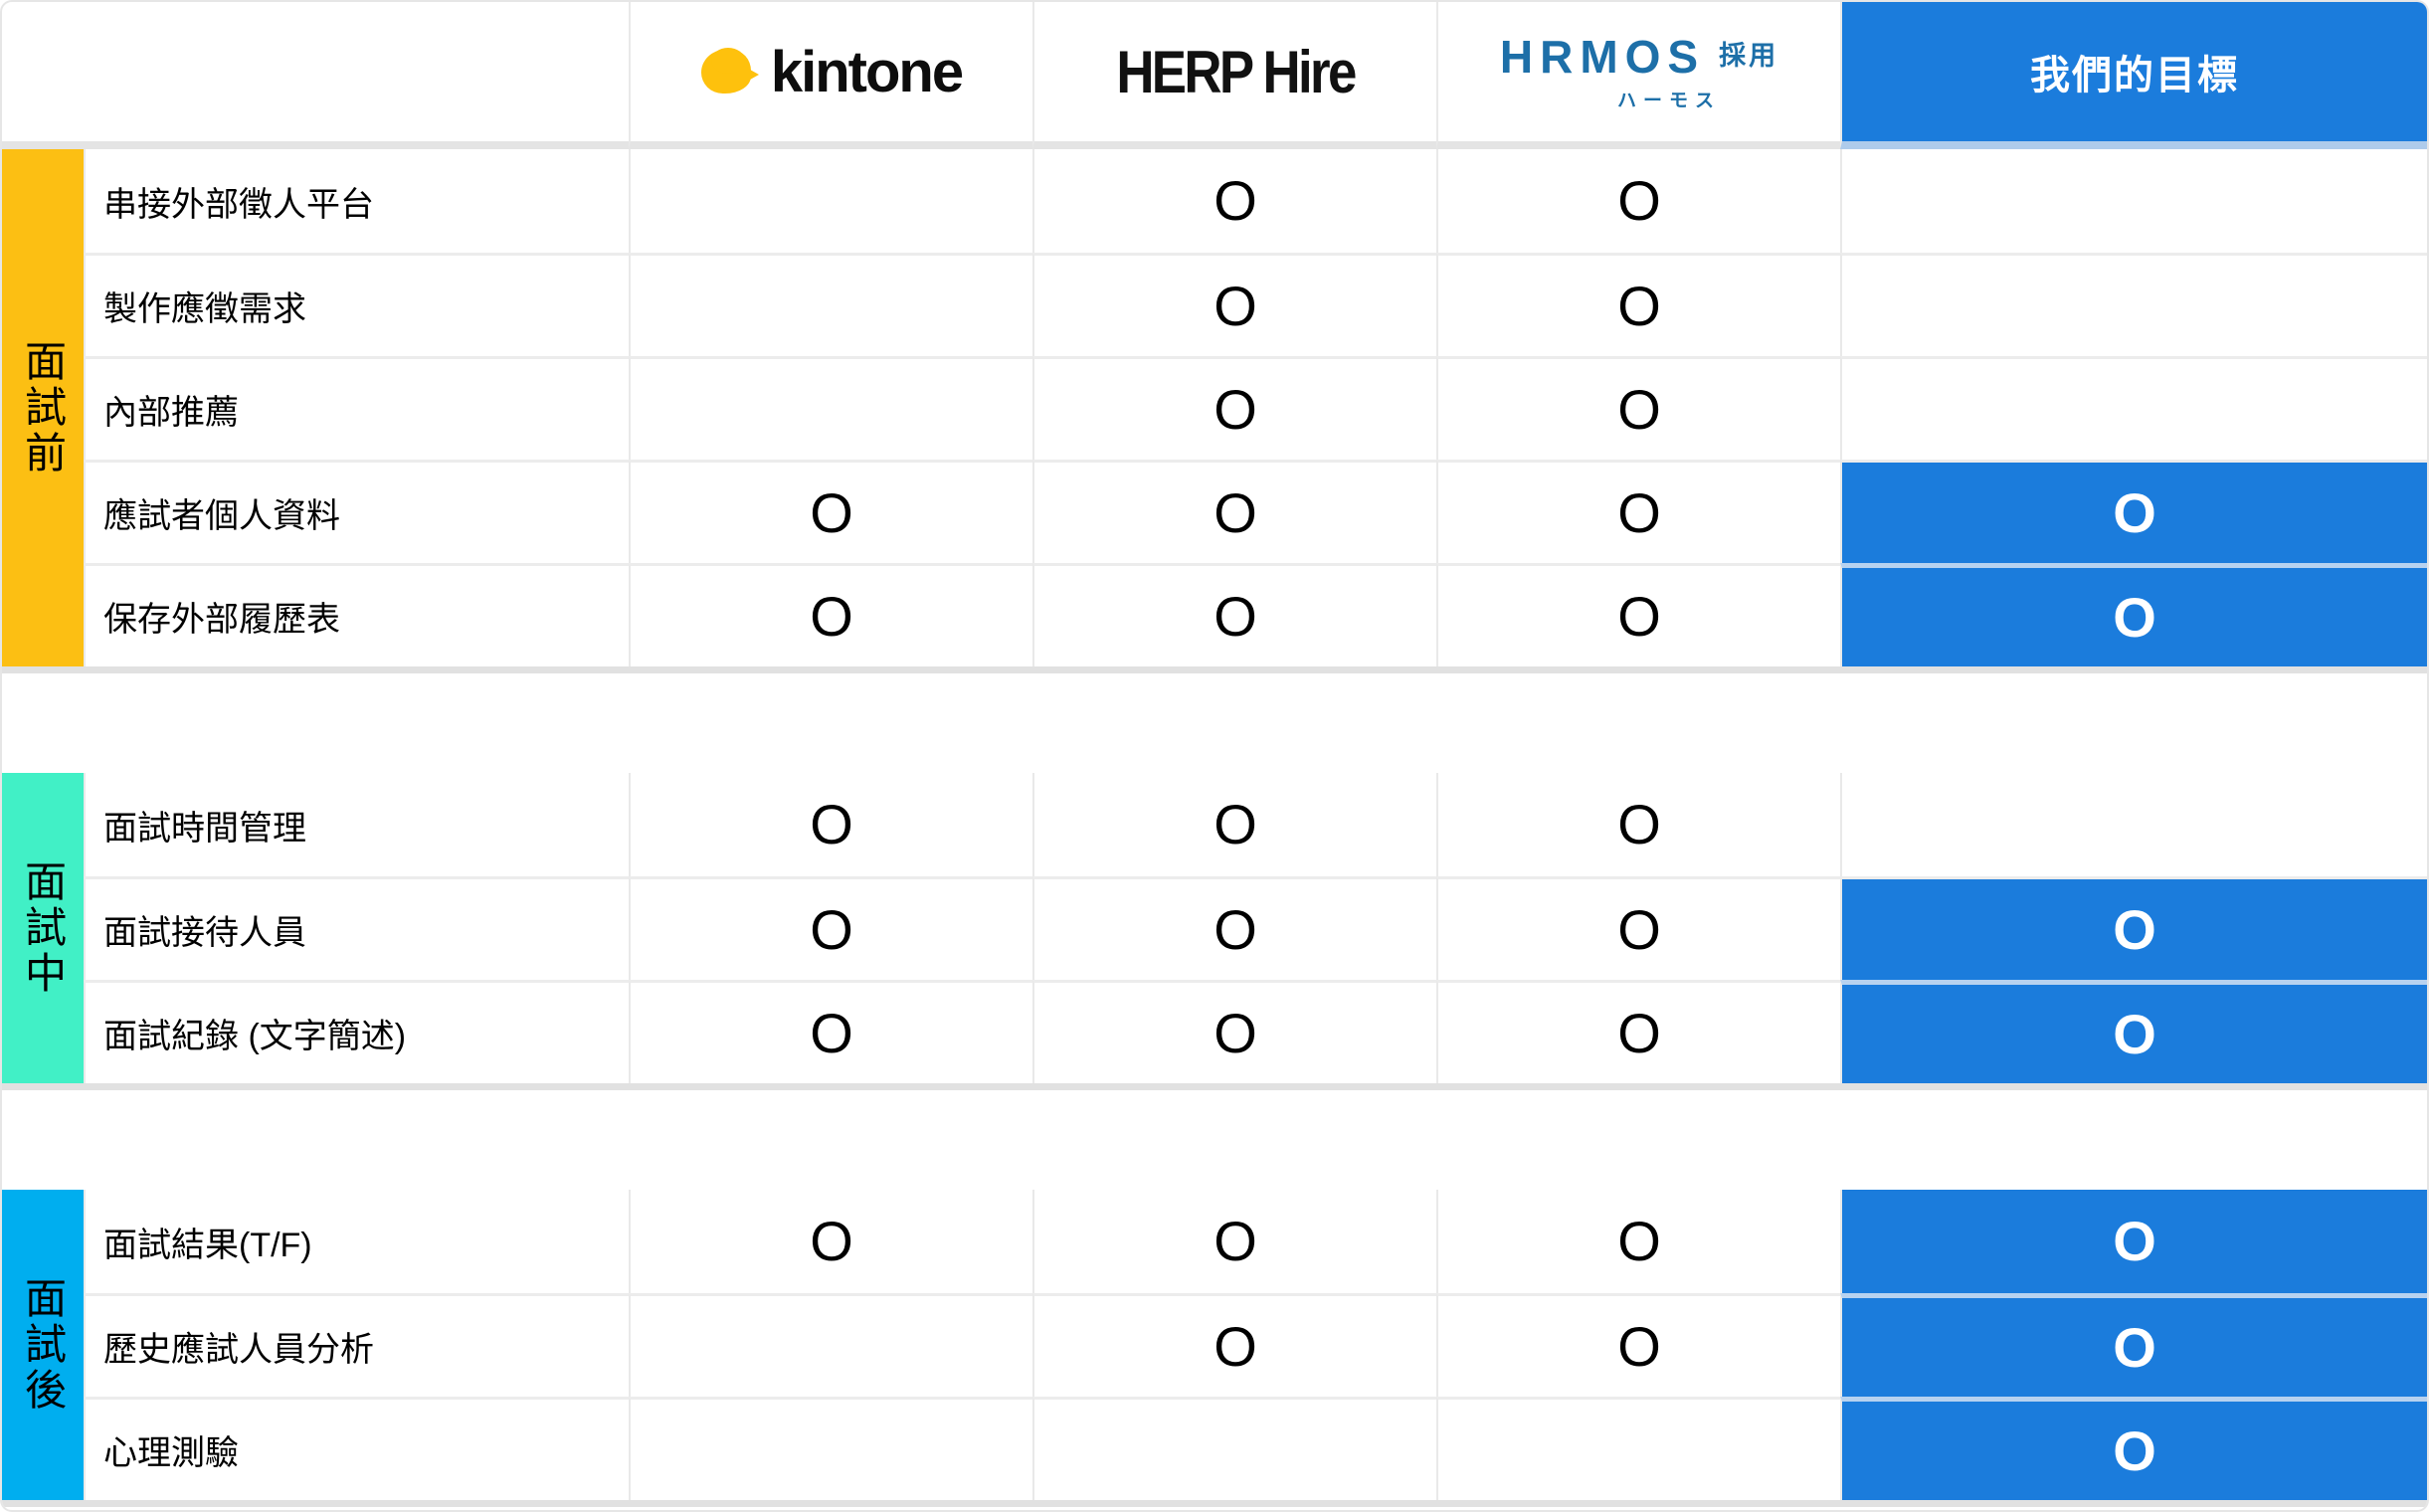 The image size is (2429, 1512). I want to click on header-goal: 我們的目標, so click(2133, 75).